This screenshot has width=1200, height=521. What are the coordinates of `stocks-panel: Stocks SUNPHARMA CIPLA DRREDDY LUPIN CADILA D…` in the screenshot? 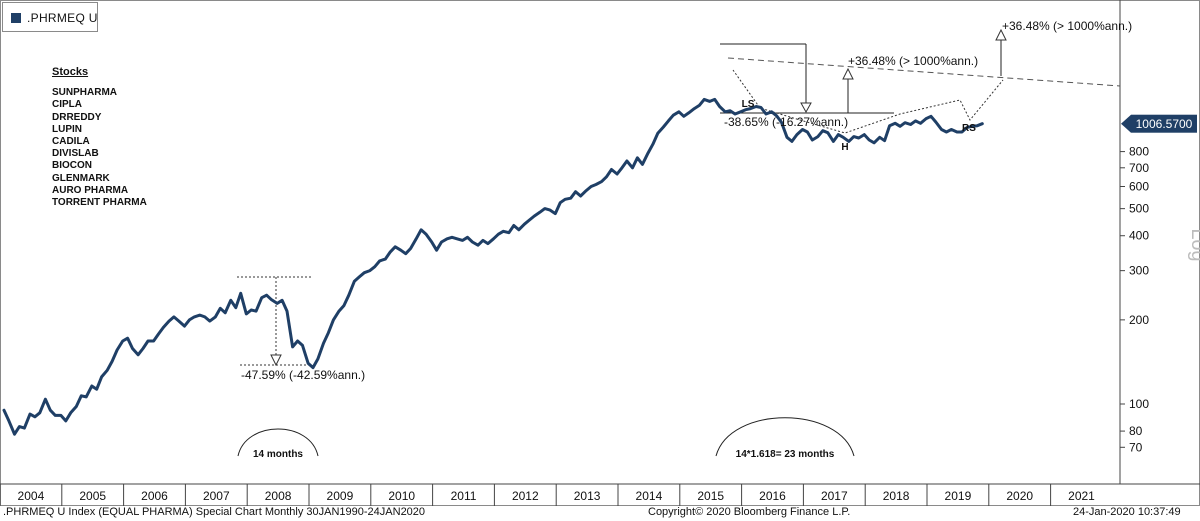 It's located at (99, 137).